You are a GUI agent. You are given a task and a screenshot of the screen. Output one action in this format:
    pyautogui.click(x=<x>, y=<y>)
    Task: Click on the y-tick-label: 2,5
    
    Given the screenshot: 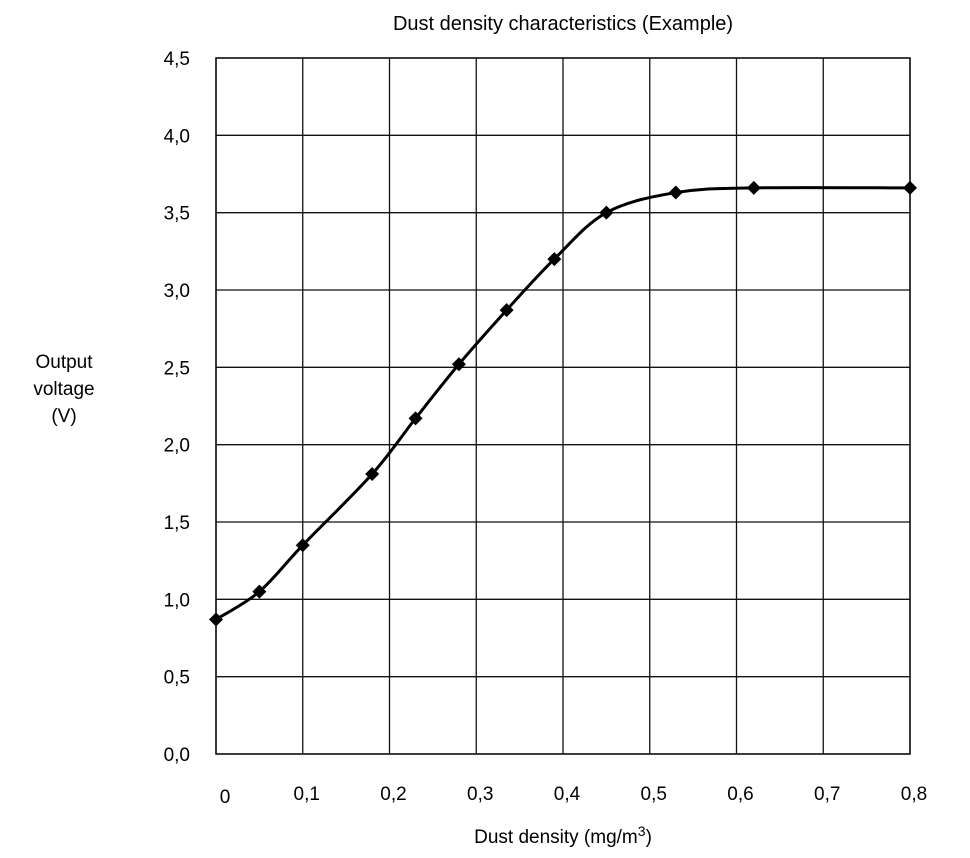 What is the action you would take?
    pyautogui.click(x=177, y=368)
    